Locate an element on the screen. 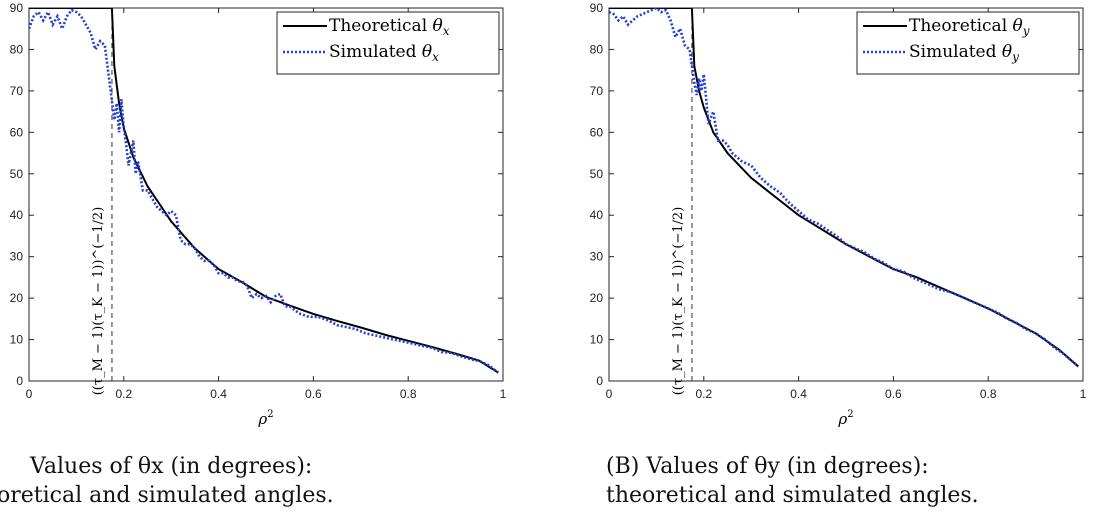 This screenshot has height=517, width=1120. caption-right-line2: theoretical and simulated angles. is located at coordinates (792, 495).